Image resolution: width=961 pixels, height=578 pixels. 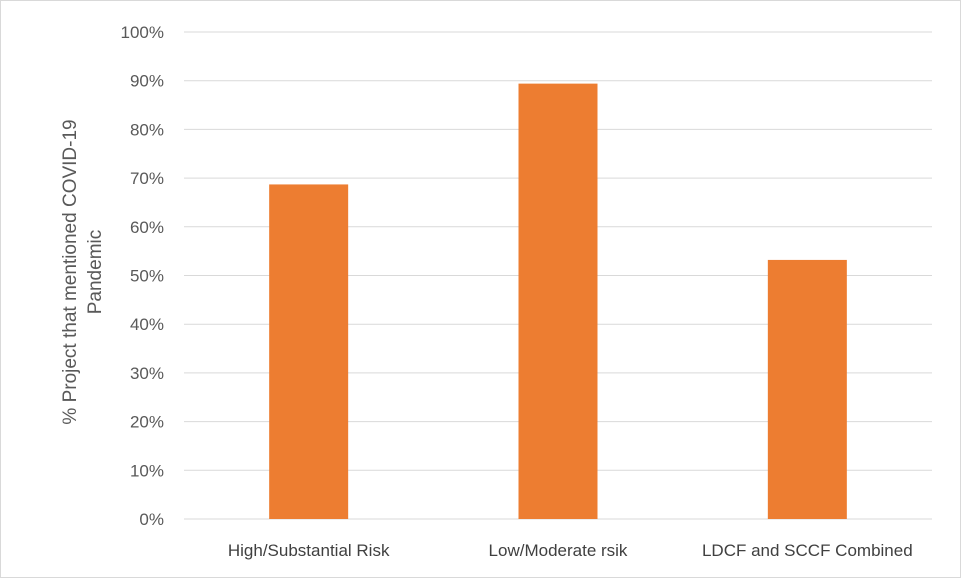 What do you see at coordinates (95, 272) in the screenshot?
I see `y-axis-title-line: Pandemic` at bounding box center [95, 272].